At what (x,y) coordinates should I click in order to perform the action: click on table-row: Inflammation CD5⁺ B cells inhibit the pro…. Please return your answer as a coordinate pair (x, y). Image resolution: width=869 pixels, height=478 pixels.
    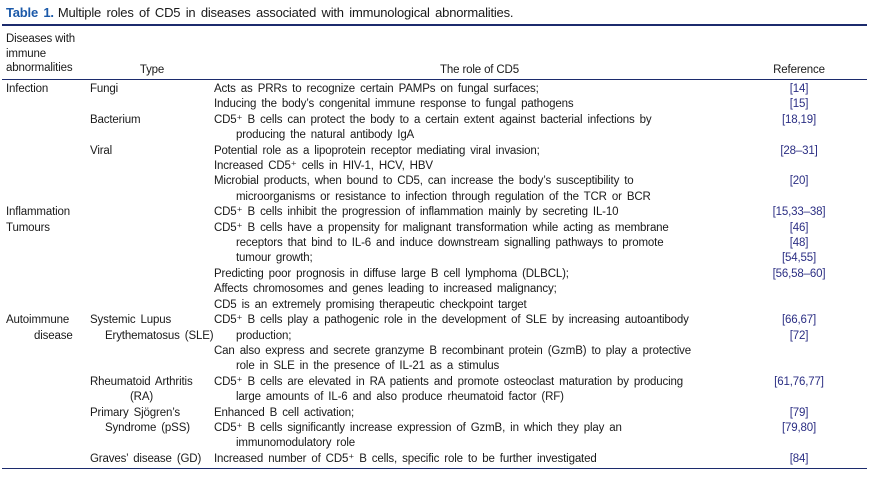
    Looking at the image, I should click on (436, 212).